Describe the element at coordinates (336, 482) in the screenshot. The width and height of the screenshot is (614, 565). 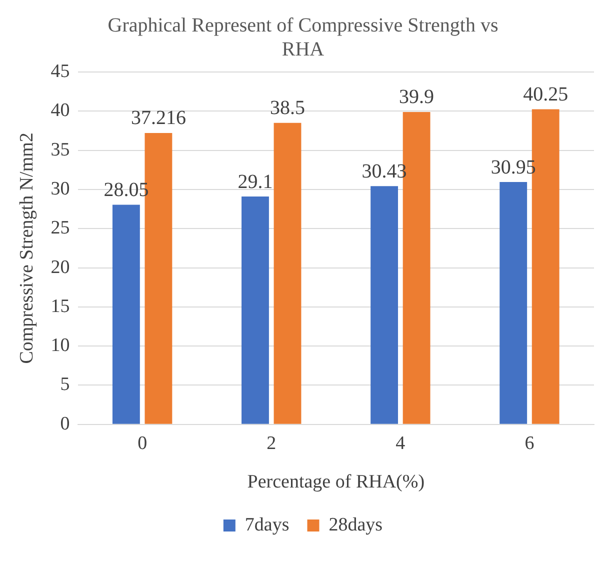
I see `x-axis-title: Percentage of RHA(%)` at that location.